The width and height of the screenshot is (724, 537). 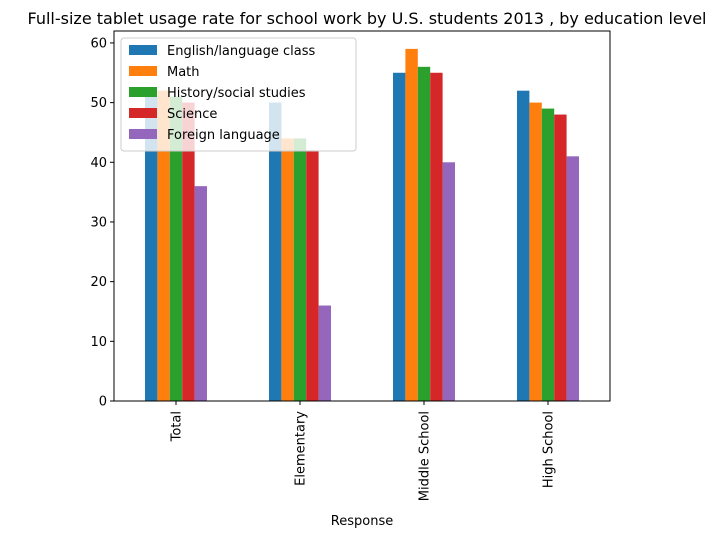 I want to click on y-tick-label: 30, so click(x=98, y=222).